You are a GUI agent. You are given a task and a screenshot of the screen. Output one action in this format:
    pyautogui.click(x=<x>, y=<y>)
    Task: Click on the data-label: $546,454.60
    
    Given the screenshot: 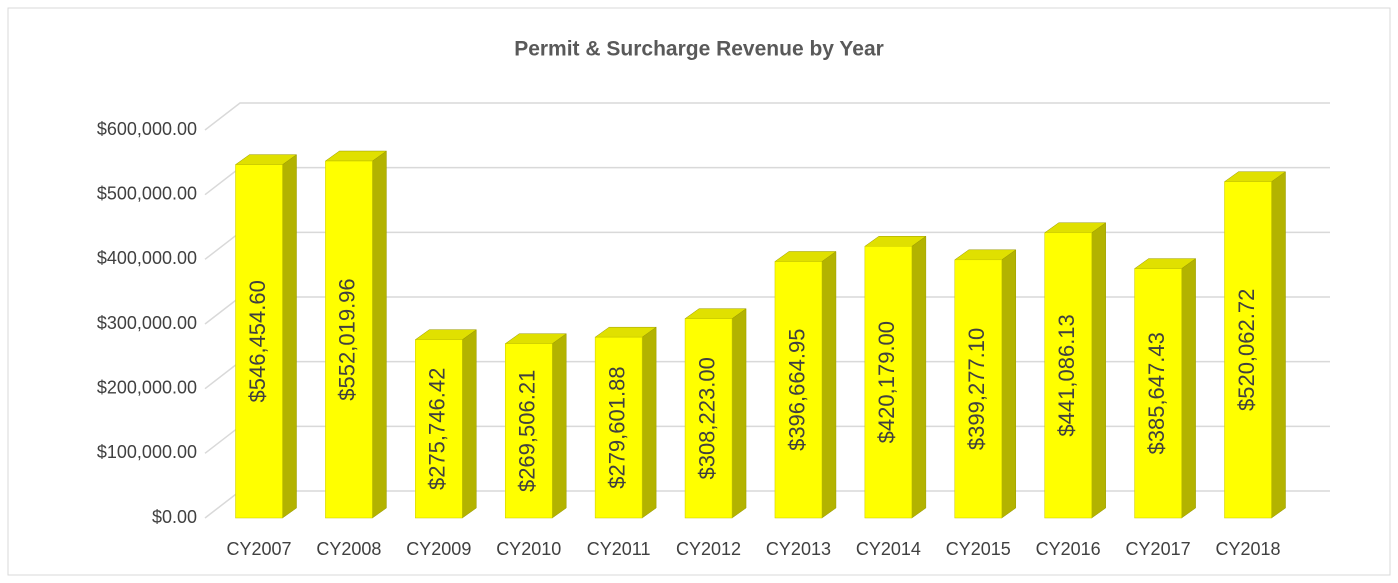 What is the action you would take?
    pyautogui.click(x=257, y=341)
    